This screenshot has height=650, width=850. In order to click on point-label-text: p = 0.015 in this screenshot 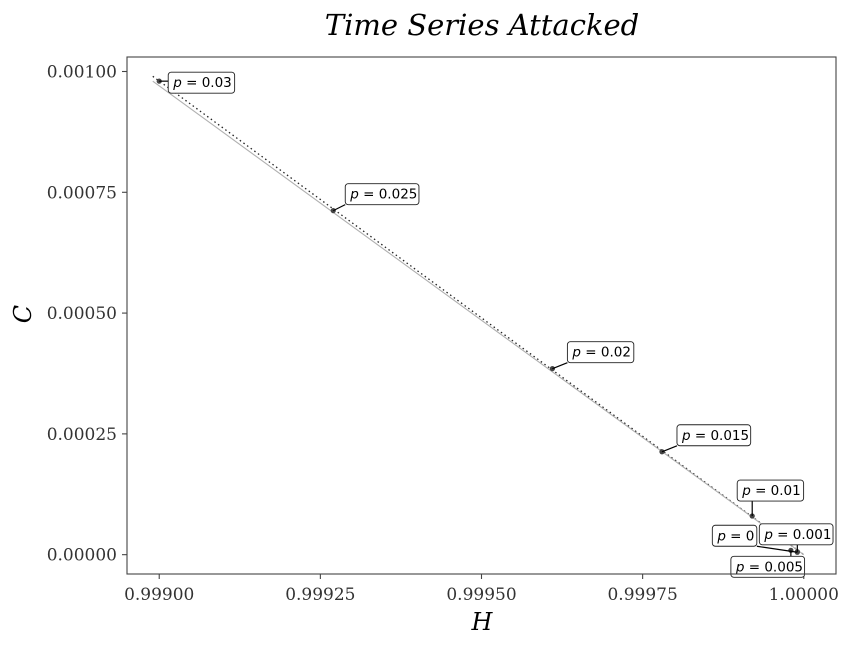, I will do `click(715, 436)`.